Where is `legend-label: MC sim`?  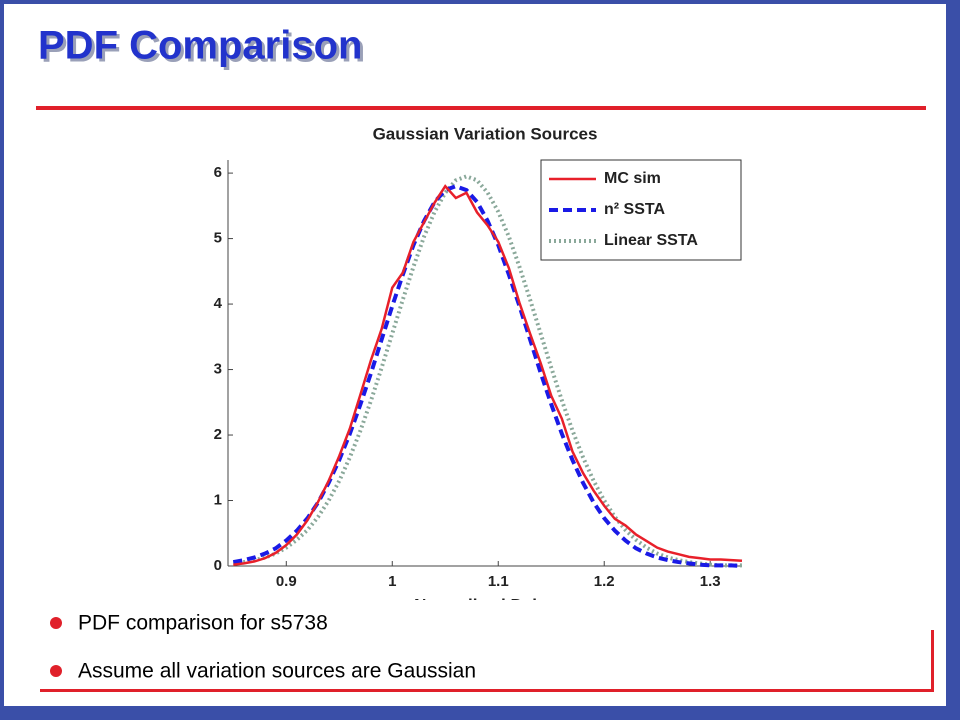
legend-label: MC sim is located at coordinates (632, 178).